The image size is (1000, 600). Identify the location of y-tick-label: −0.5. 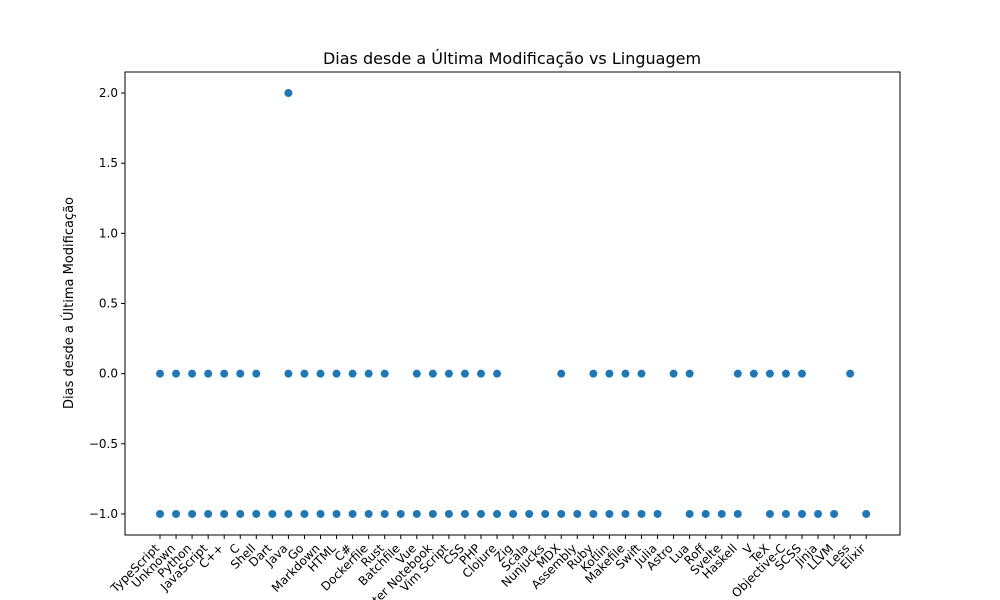
(103, 444).